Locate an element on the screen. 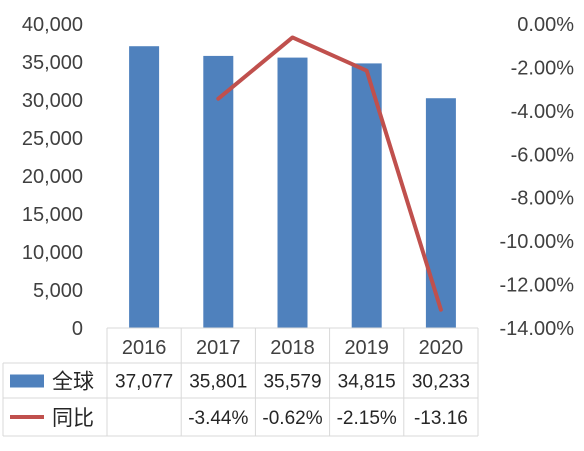 The width and height of the screenshot is (584, 451). y-tick-label: 5,000 is located at coordinates (58, 291).